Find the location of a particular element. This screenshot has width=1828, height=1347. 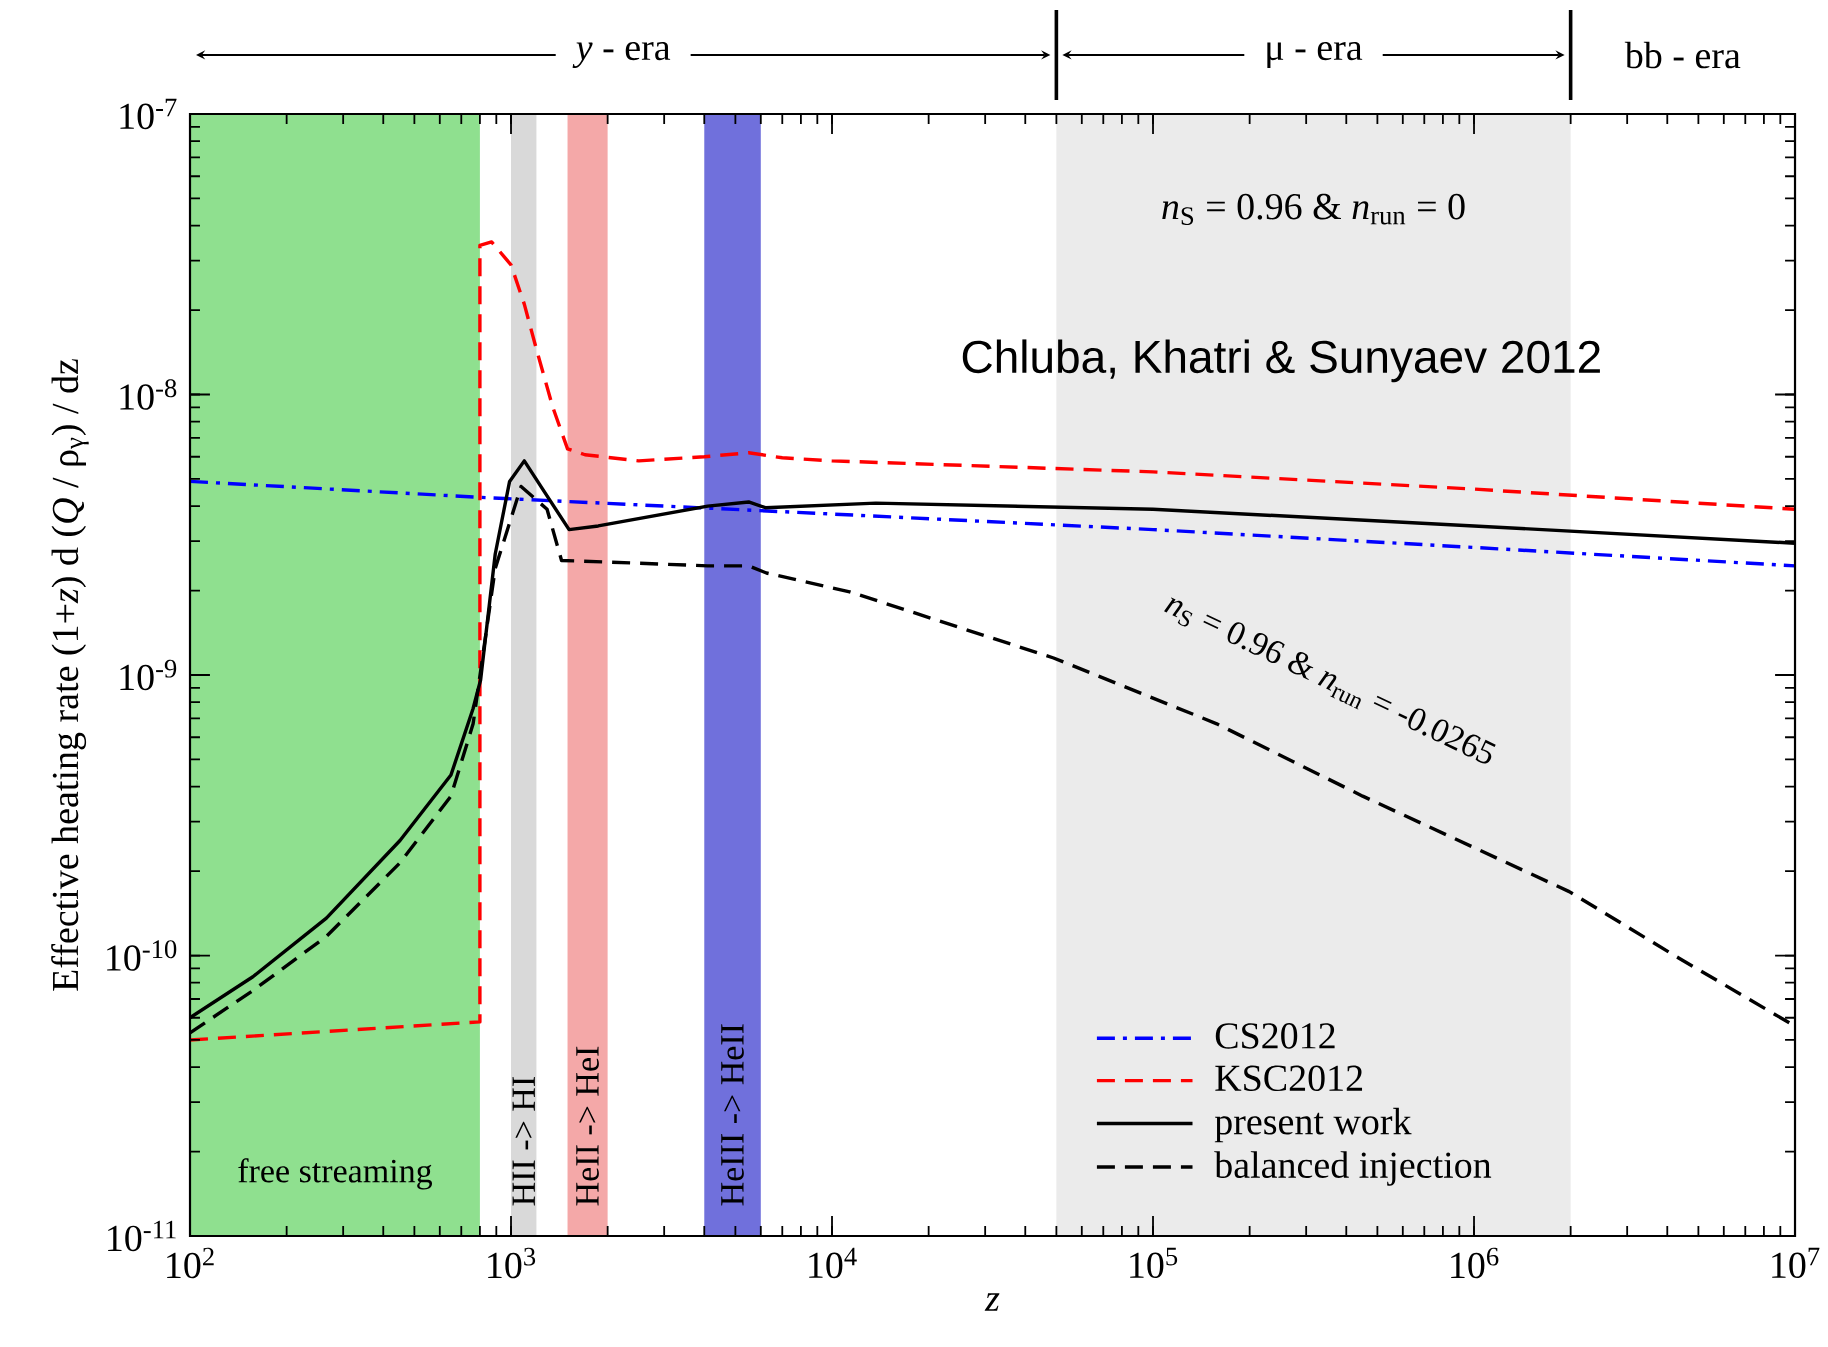

annotation: n$_{S}$ = 0.96 & n$_{run}$ = -0.0265 is located at coordinates (1330, 680).